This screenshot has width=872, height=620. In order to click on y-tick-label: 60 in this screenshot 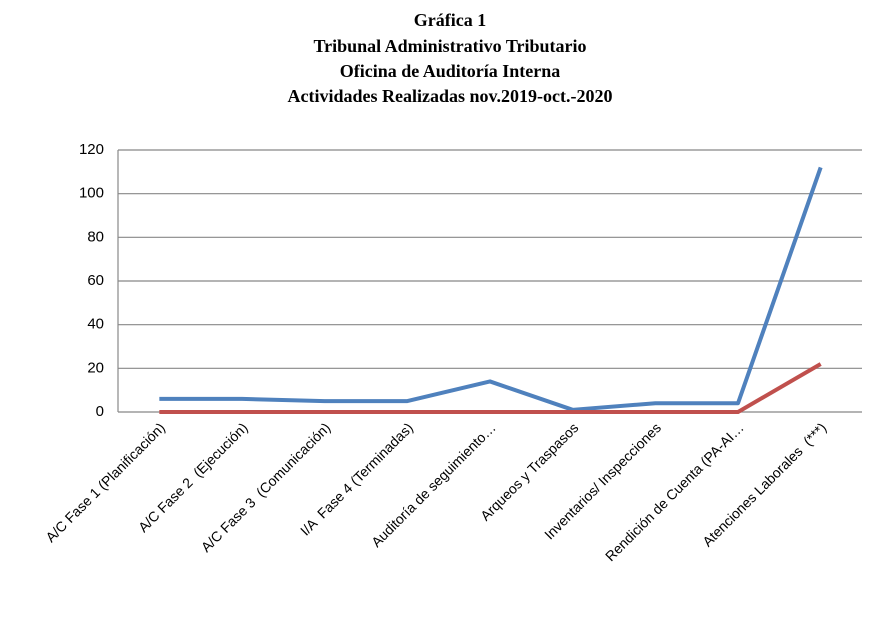, I will do `click(95, 280)`.